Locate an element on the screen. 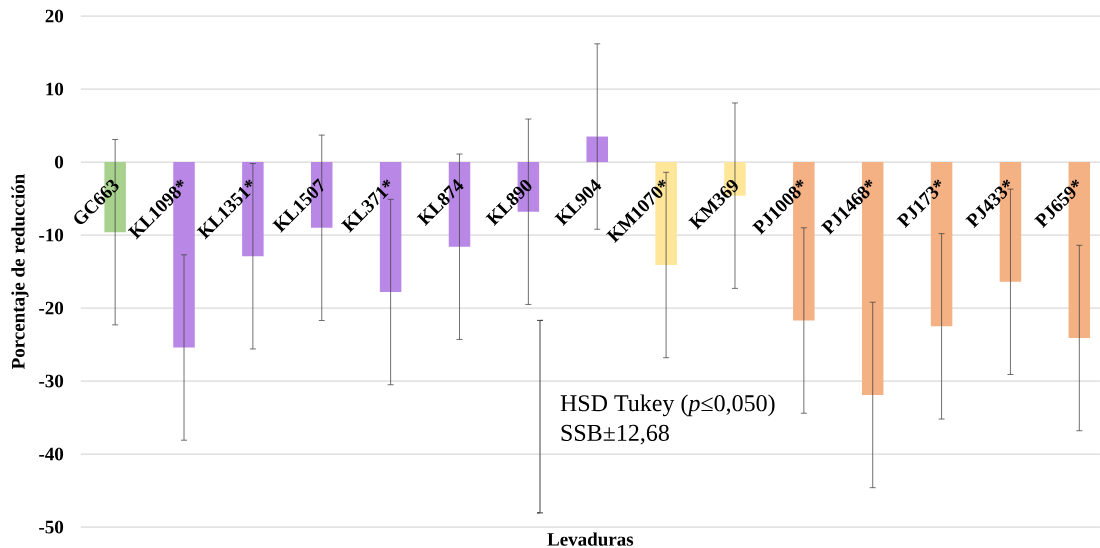 The image size is (1100, 548). annotation: SSB±12,68 is located at coordinates (615, 434).